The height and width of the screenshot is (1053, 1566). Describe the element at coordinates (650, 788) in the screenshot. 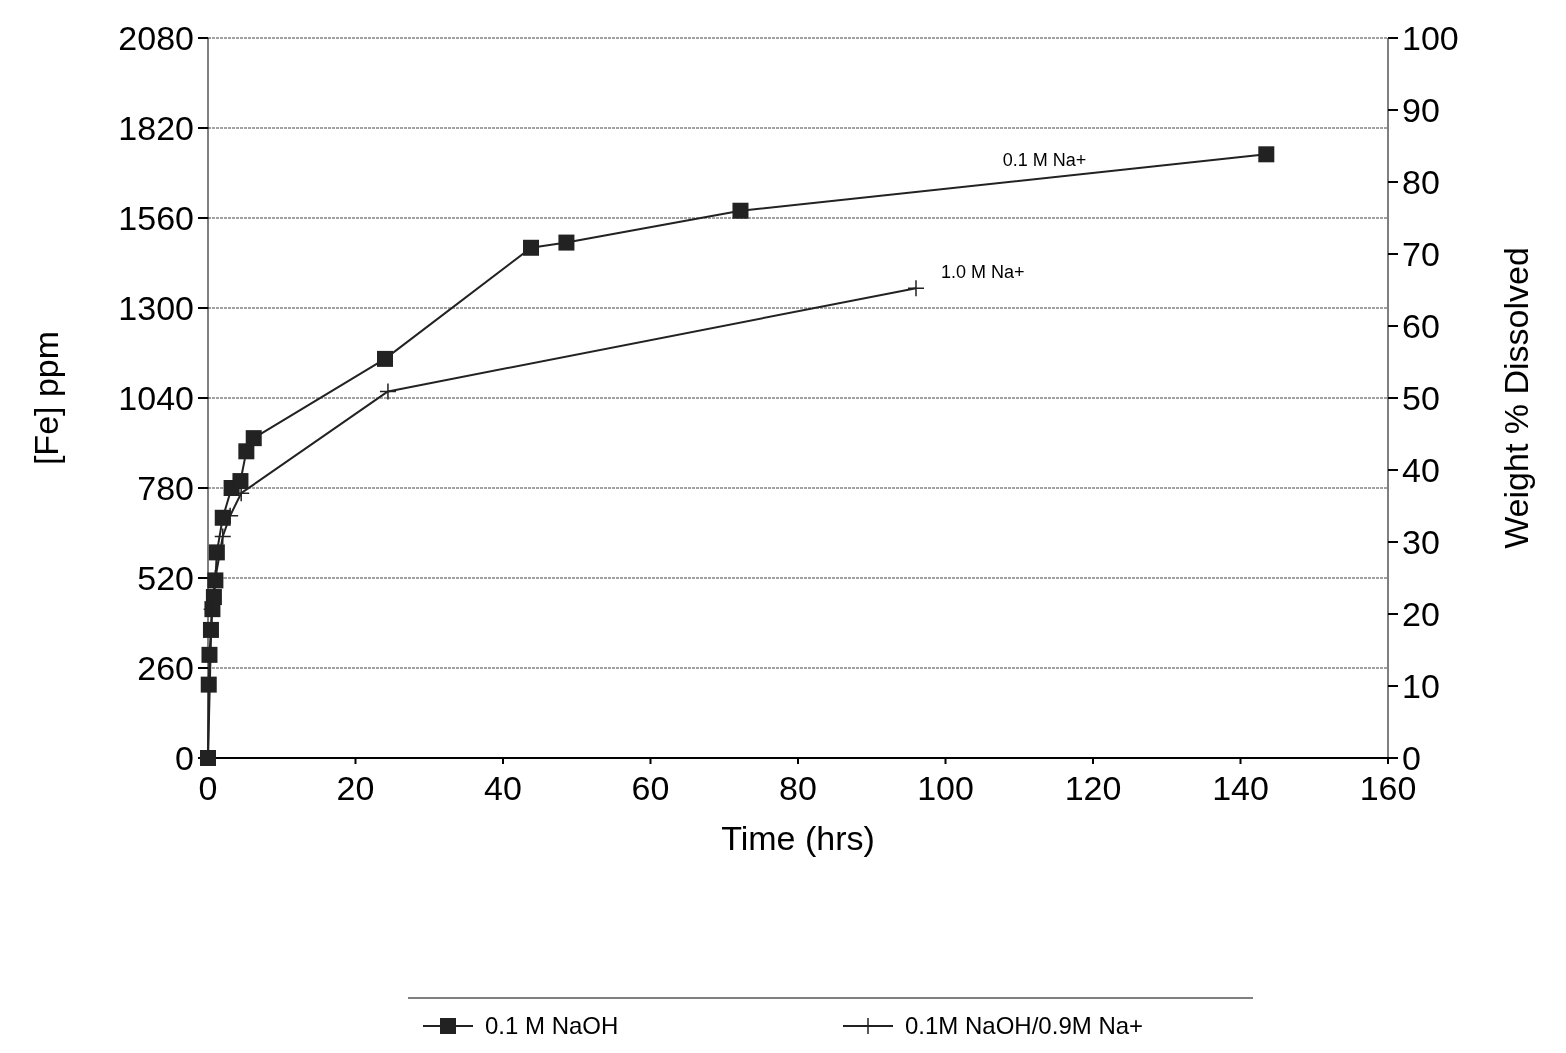

I see `x-tick-label: 60` at that location.